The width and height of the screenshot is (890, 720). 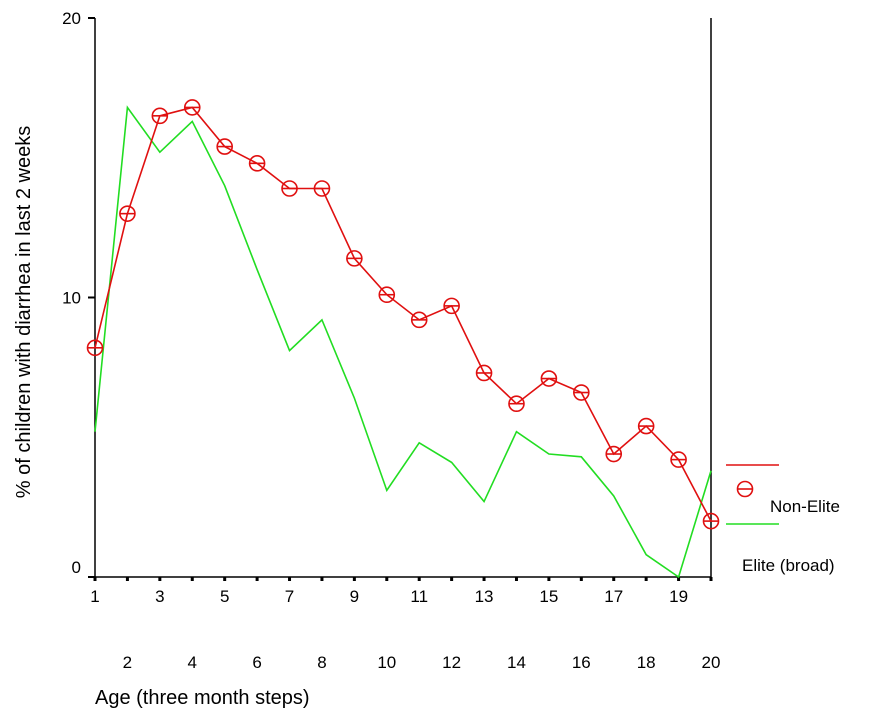 What do you see at coordinates (127, 662) in the screenshot?
I see `x-tick-label: 2` at bounding box center [127, 662].